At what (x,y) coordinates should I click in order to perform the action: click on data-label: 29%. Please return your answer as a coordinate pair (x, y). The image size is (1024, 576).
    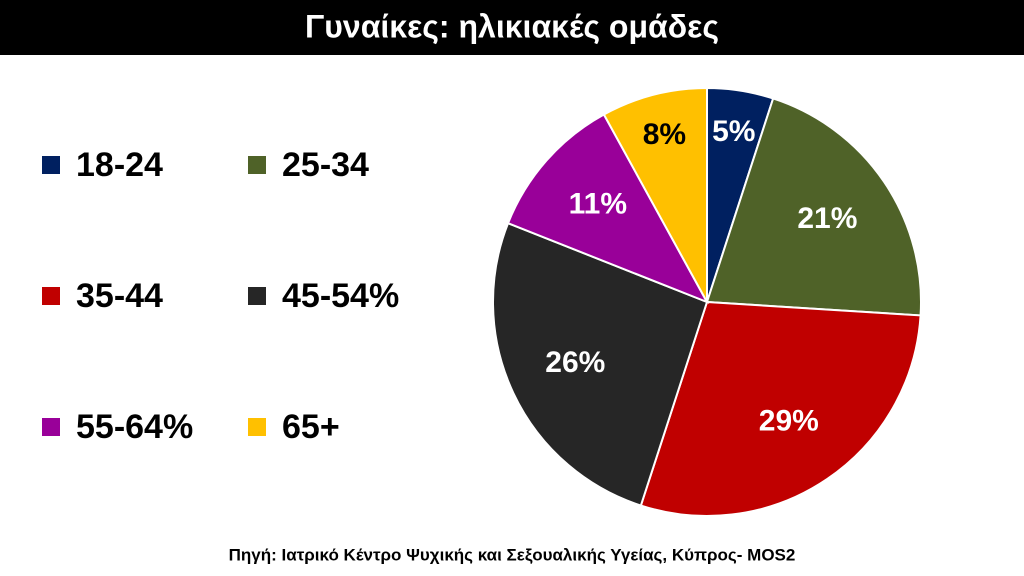
    Looking at the image, I should click on (789, 420).